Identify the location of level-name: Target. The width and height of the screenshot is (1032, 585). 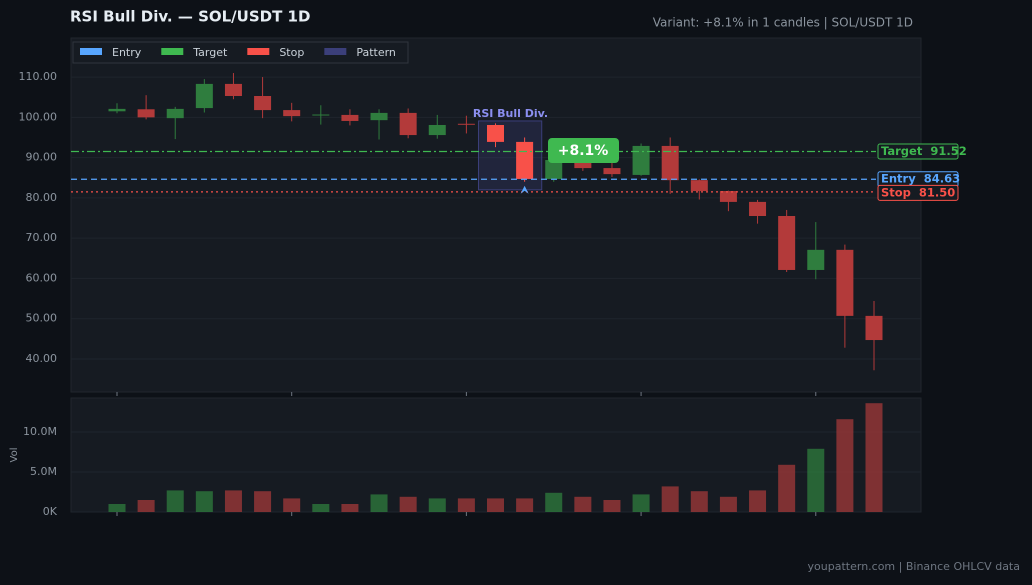
(902, 151).